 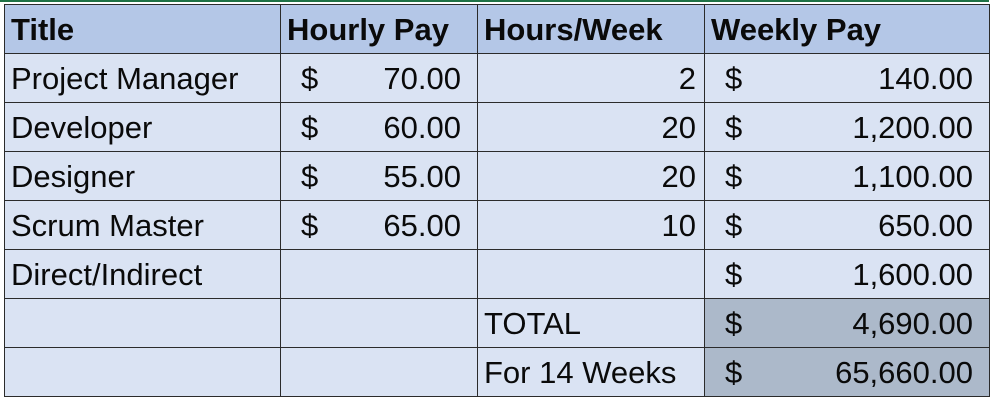 I want to click on hours-value: 10, so click(x=678, y=225).